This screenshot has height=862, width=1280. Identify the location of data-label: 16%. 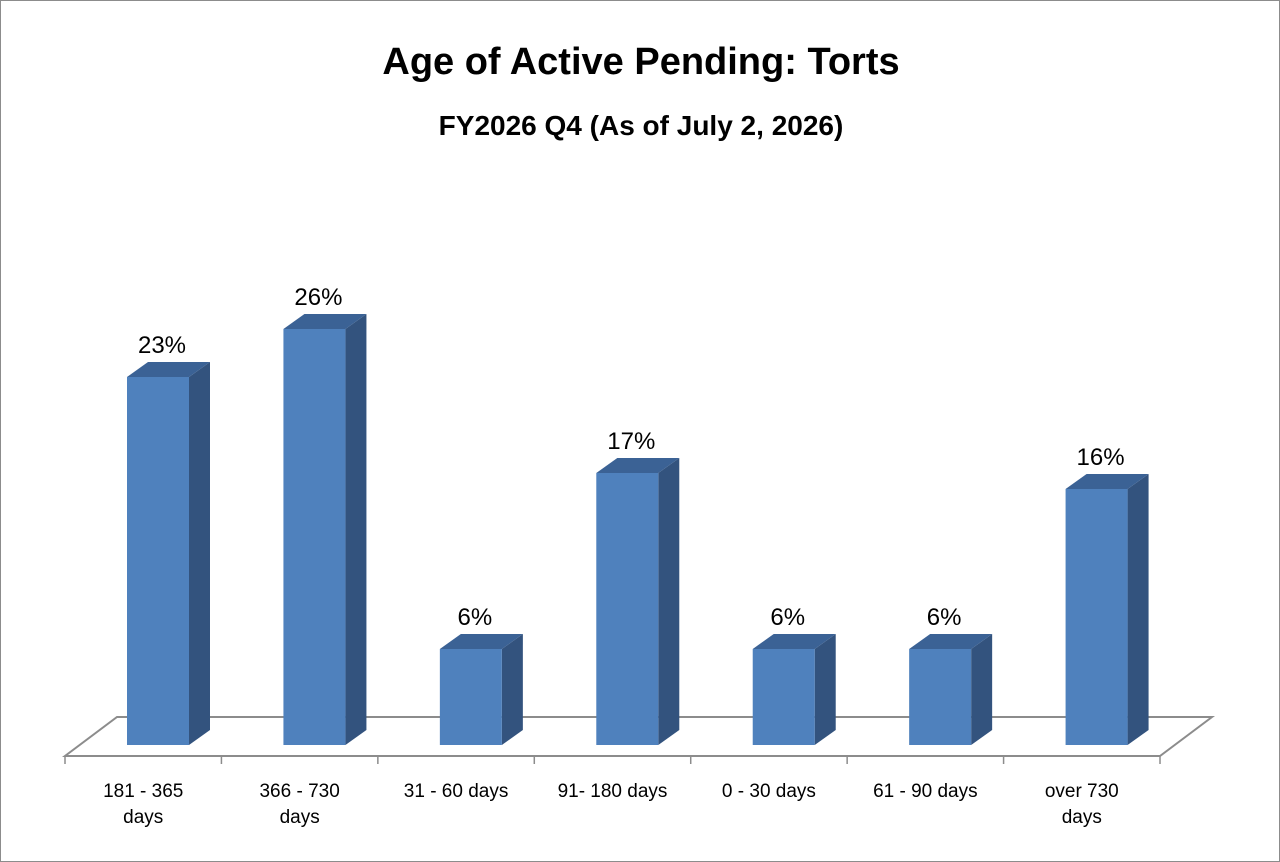
(1101, 457).